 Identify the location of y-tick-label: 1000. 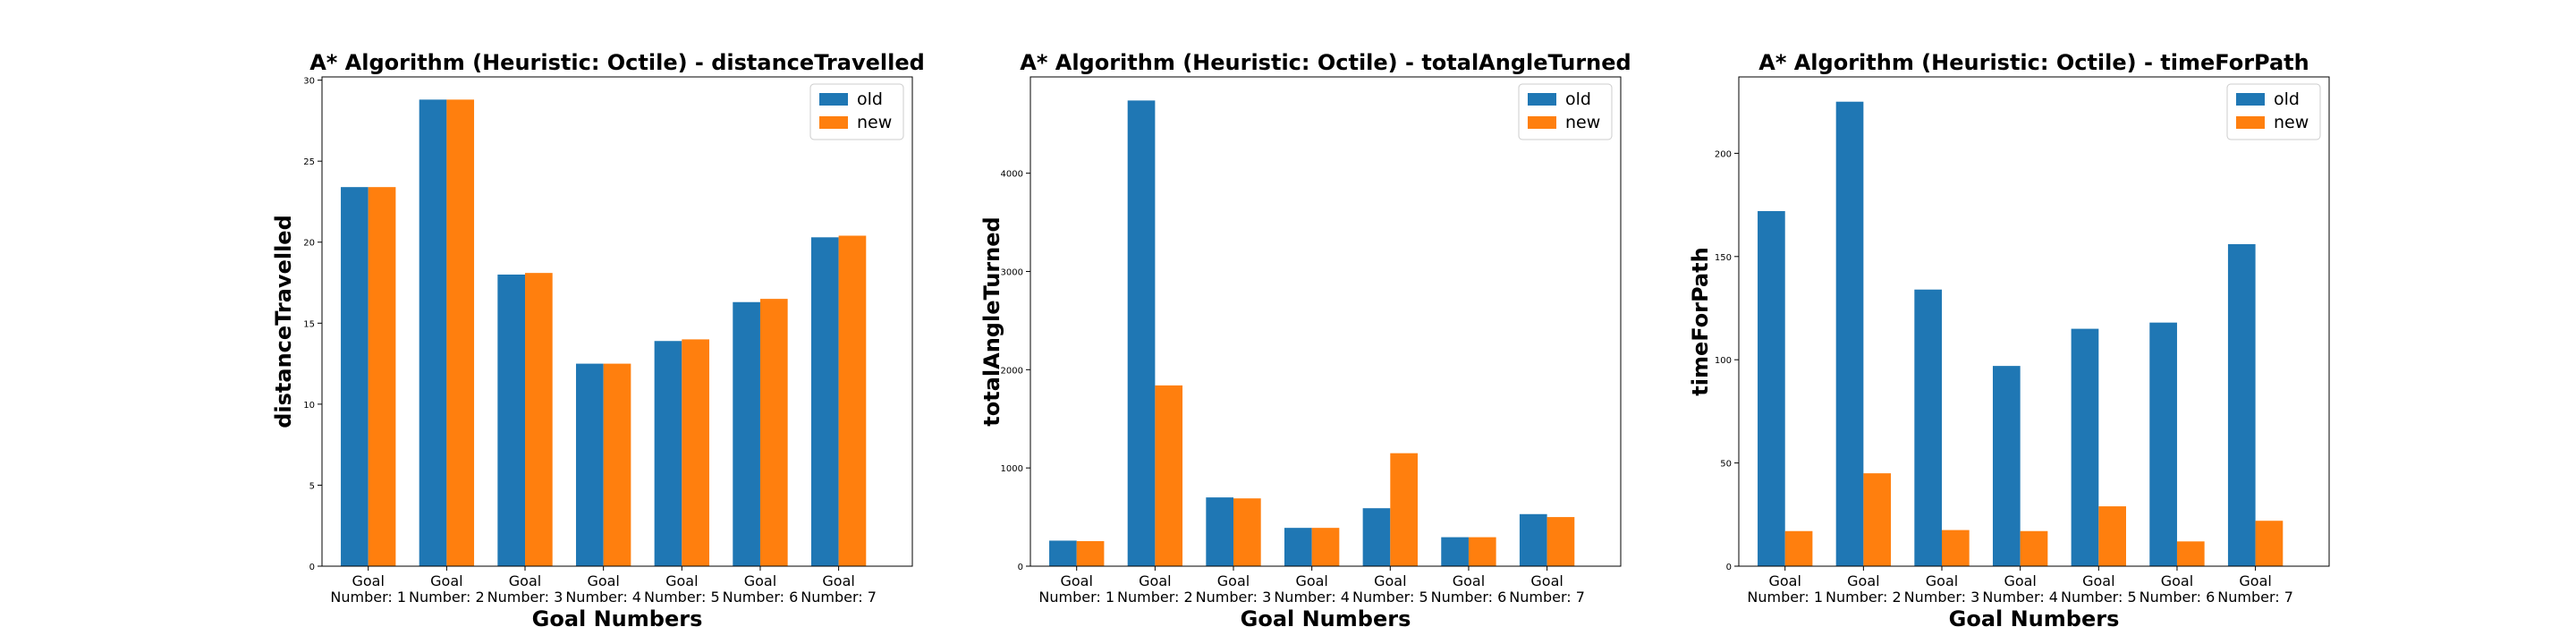
(1012, 469).